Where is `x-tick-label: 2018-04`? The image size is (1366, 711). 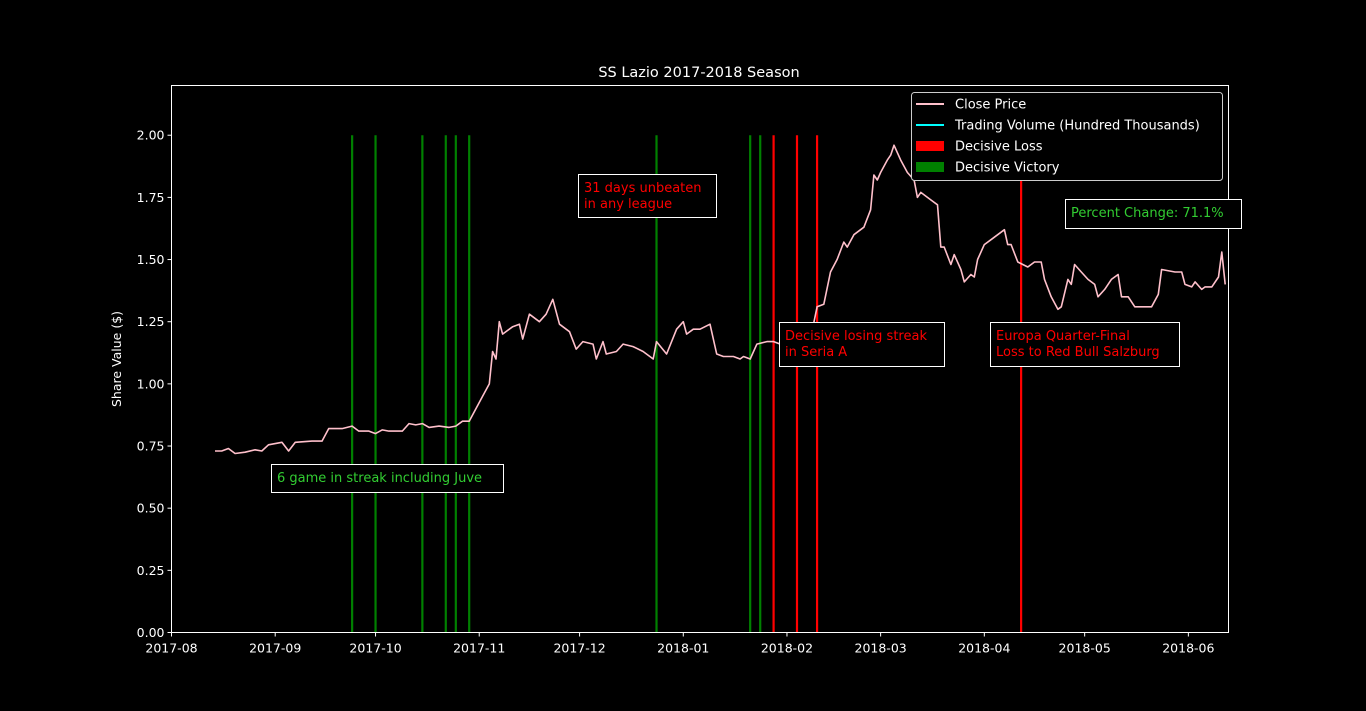 x-tick-label: 2018-04 is located at coordinates (984, 648).